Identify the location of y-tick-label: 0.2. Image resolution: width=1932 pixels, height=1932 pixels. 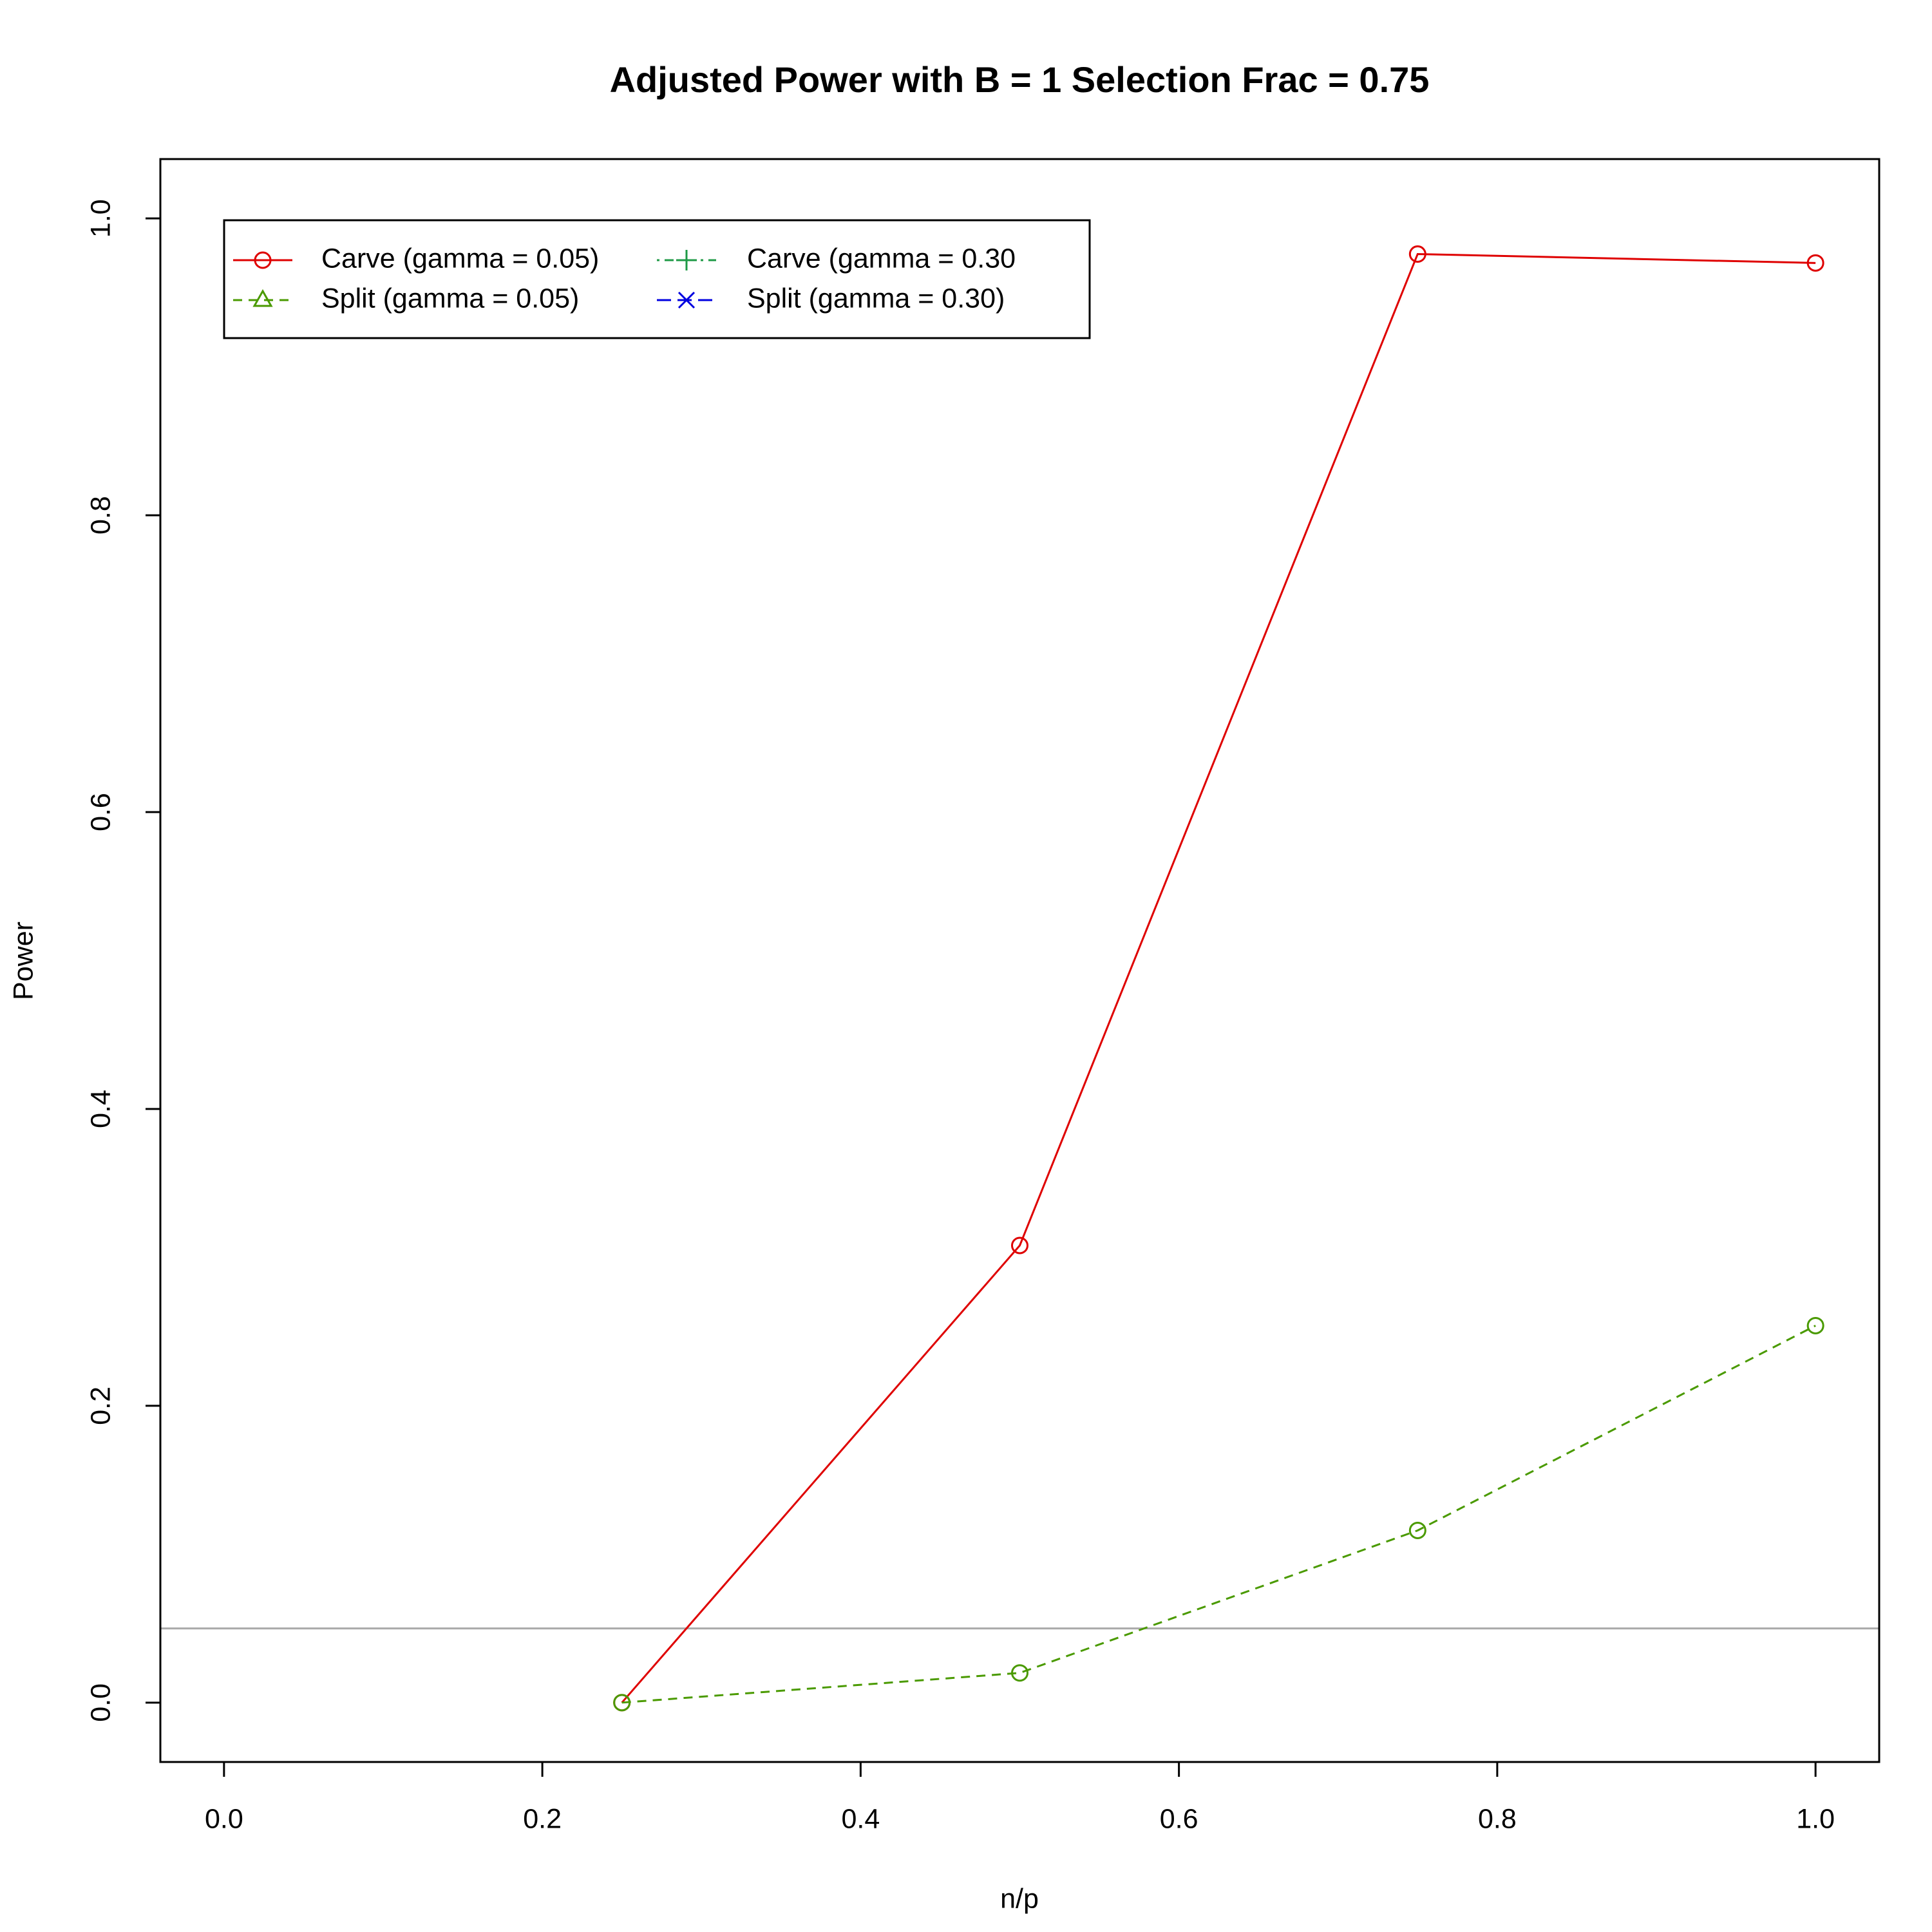
(100, 1406).